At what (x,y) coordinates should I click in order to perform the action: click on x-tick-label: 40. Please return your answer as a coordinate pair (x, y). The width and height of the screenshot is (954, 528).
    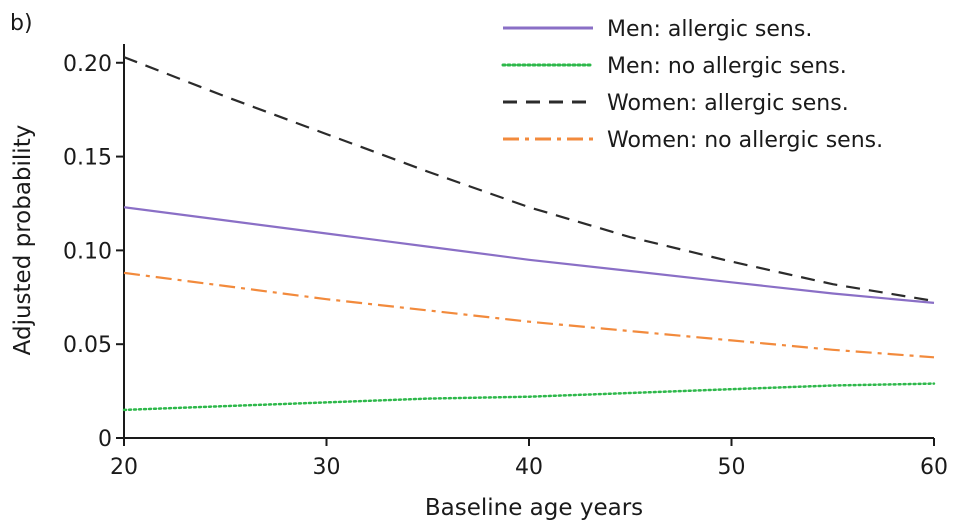
    Looking at the image, I should click on (529, 467).